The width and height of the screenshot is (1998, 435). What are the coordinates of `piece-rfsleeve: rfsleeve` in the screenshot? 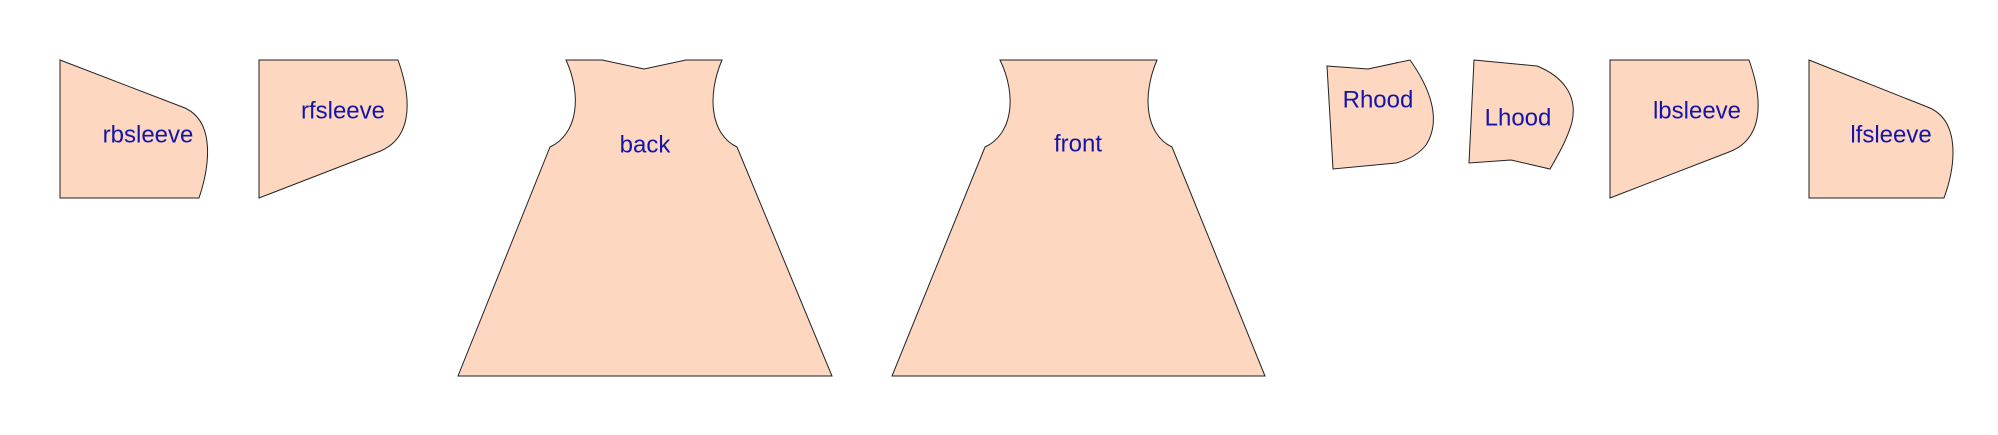 It's located at (333, 129).